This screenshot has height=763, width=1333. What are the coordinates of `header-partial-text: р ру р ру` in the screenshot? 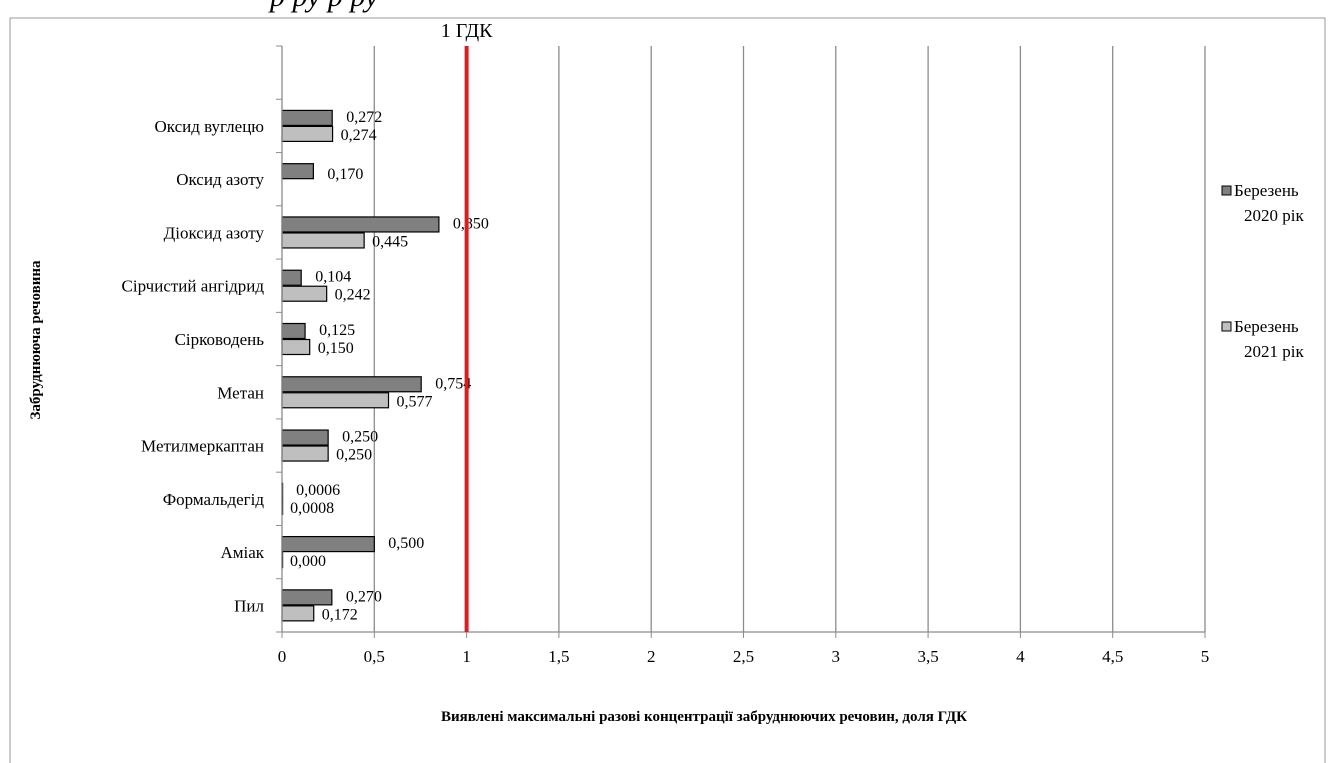 It's located at (323, 6).